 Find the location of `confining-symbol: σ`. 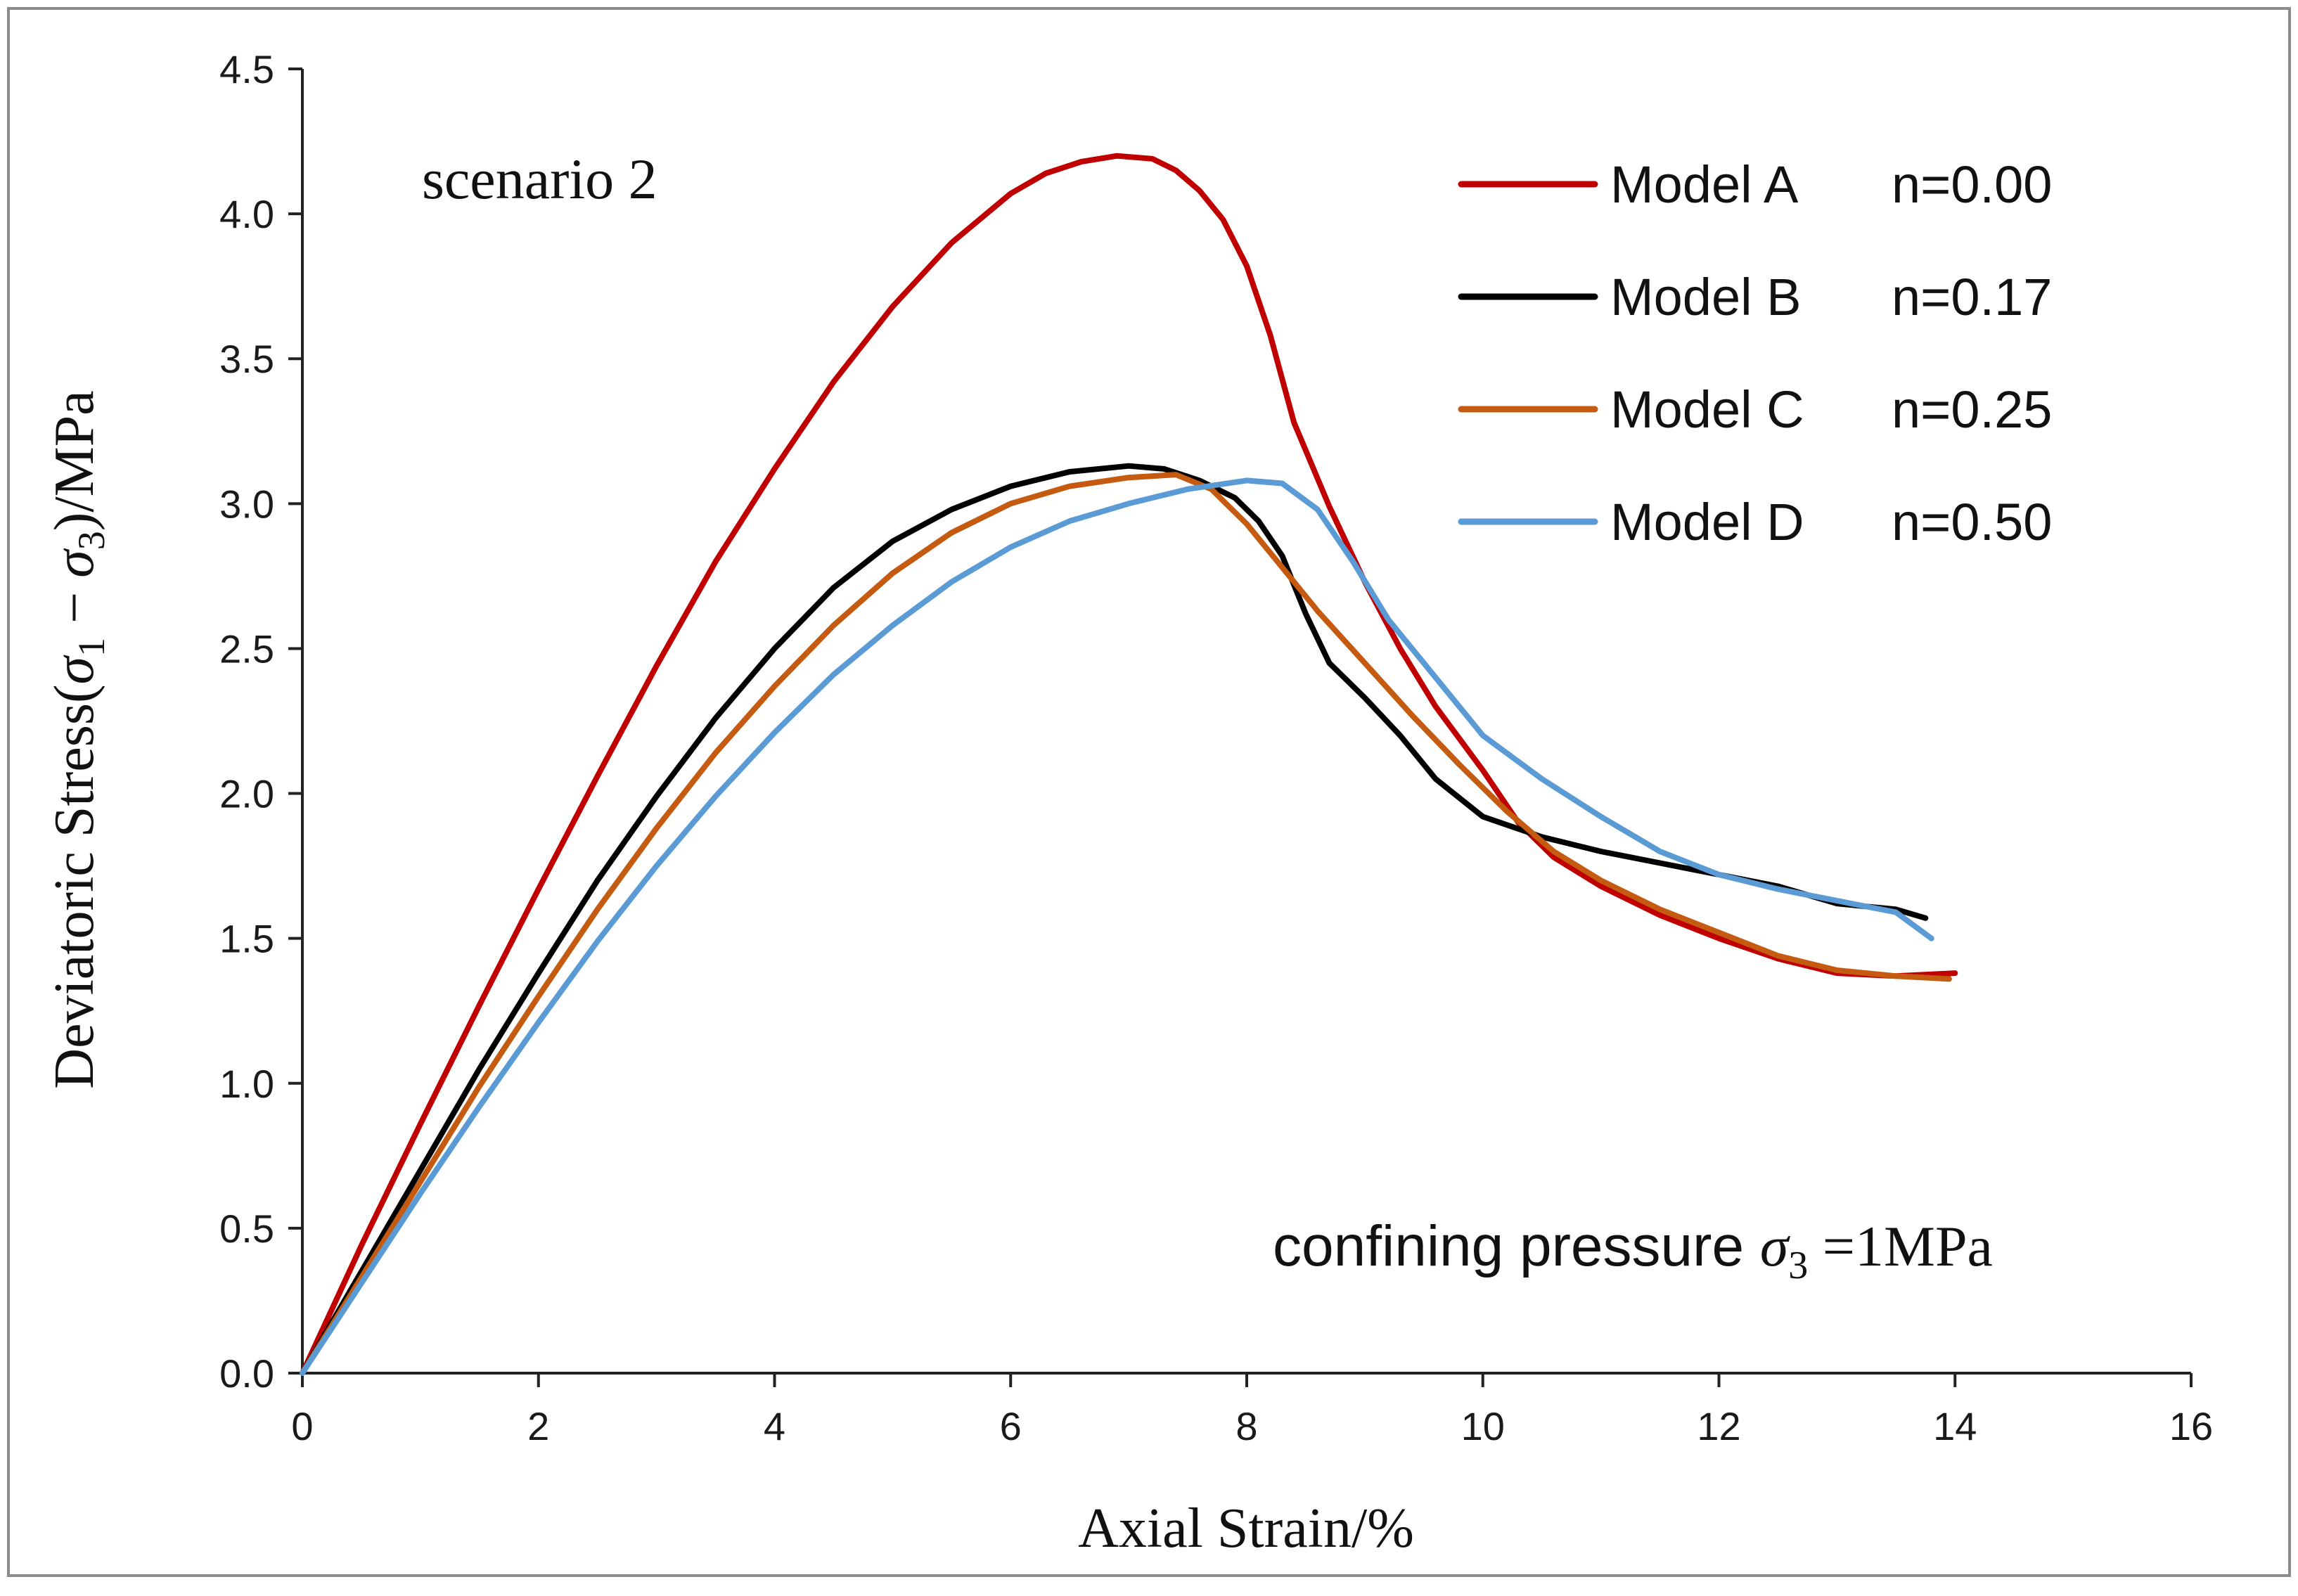

confining-symbol: σ is located at coordinates (1775, 1246).